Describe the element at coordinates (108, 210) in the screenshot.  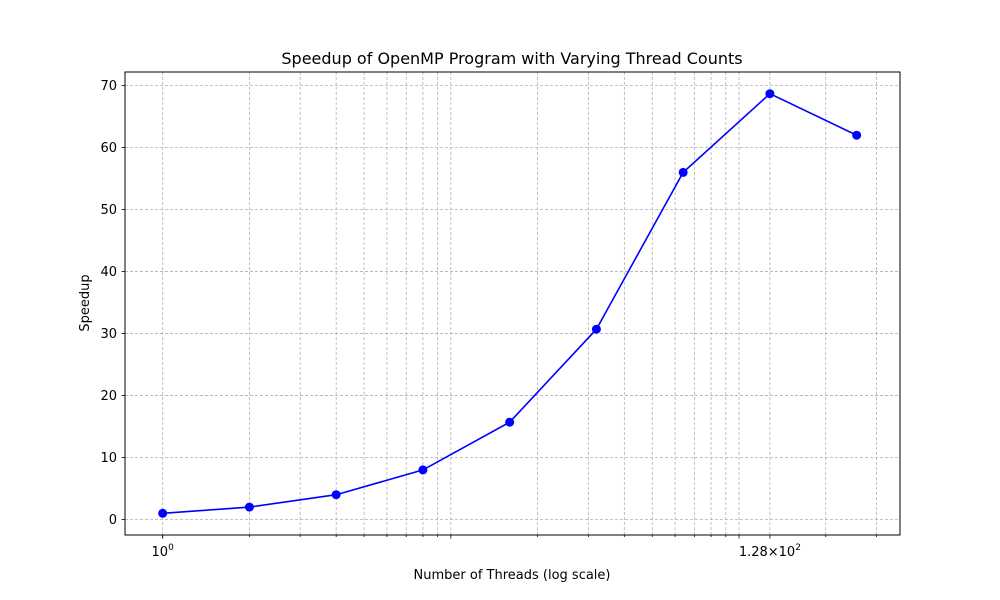
I see `y-tick-label: 50` at that location.